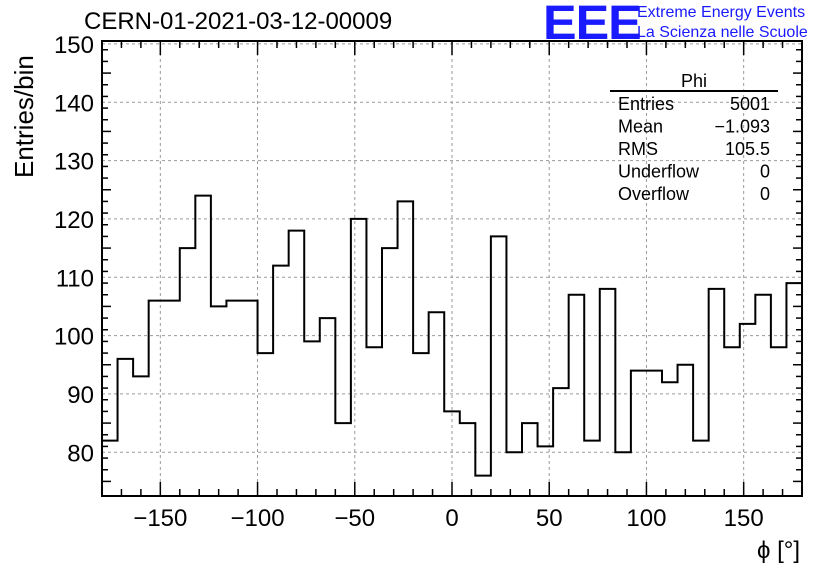  Describe the element at coordinates (160, 518) in the screenshot. I see `x-tick-label: −150` at that location.